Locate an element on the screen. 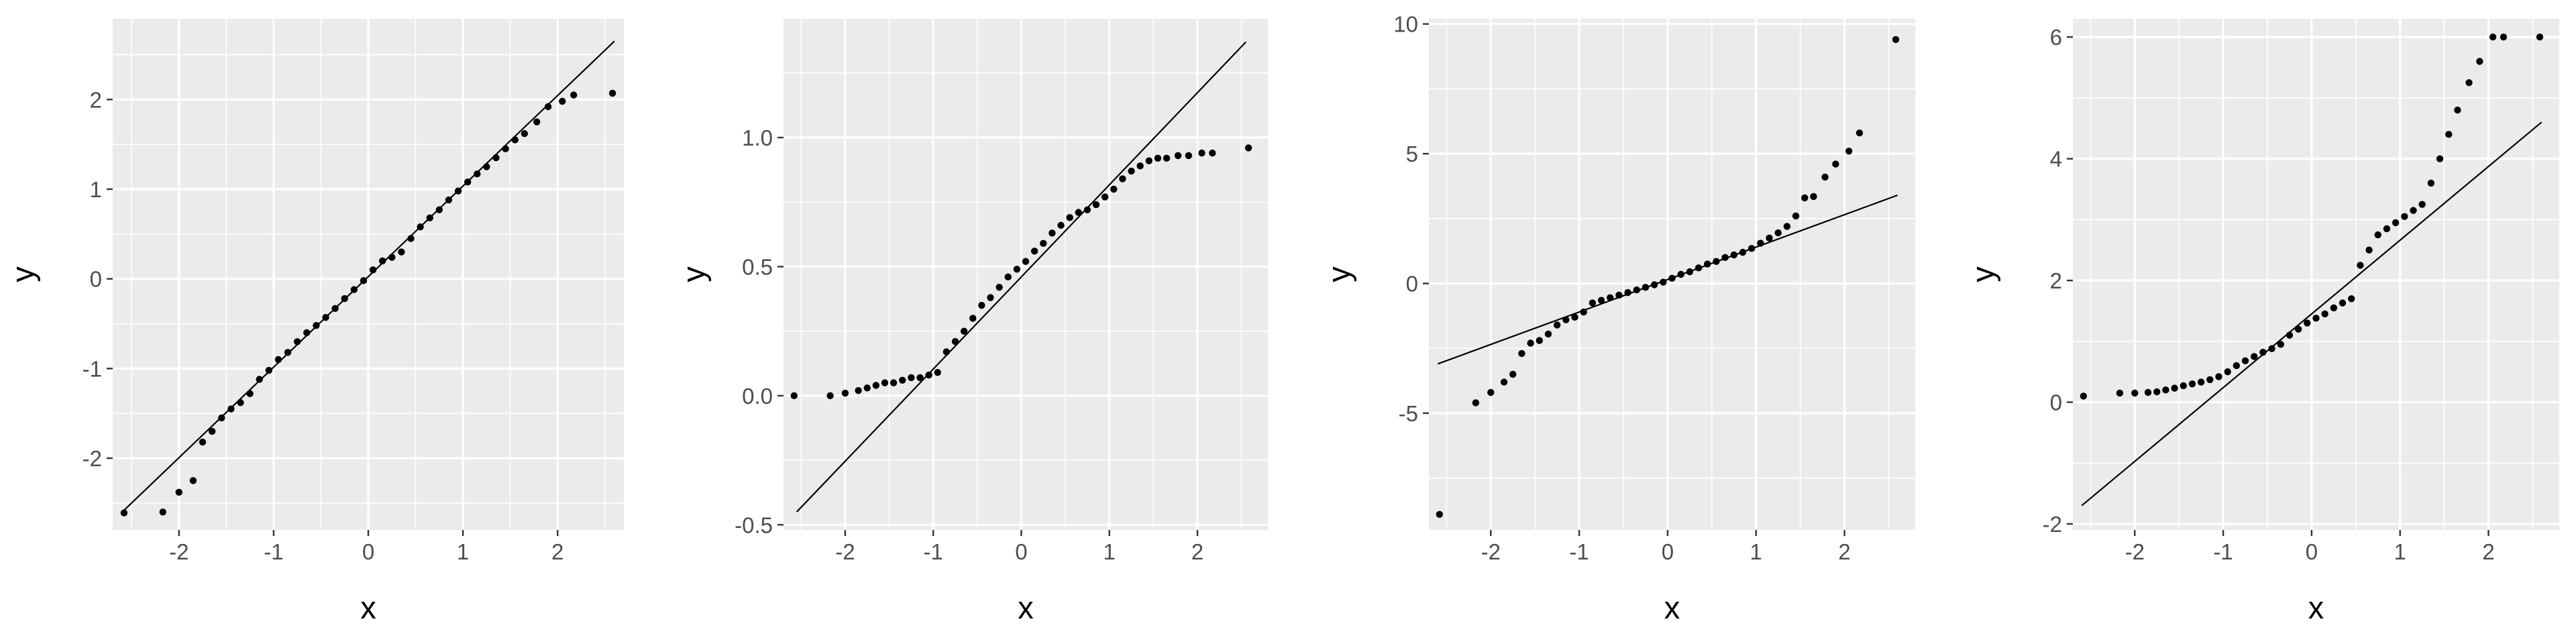  y-tick-label: -0.5 is located at coordinates (754, 525).